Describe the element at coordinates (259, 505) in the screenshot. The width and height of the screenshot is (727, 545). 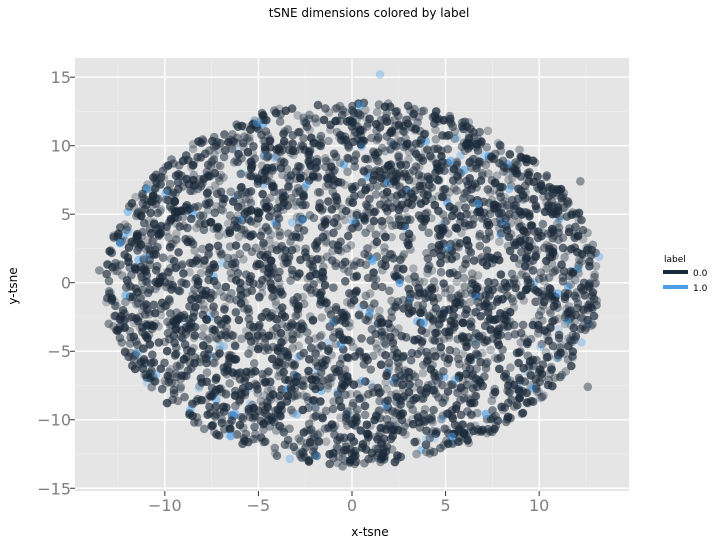
I see `x-tick-label: −5` at that location.